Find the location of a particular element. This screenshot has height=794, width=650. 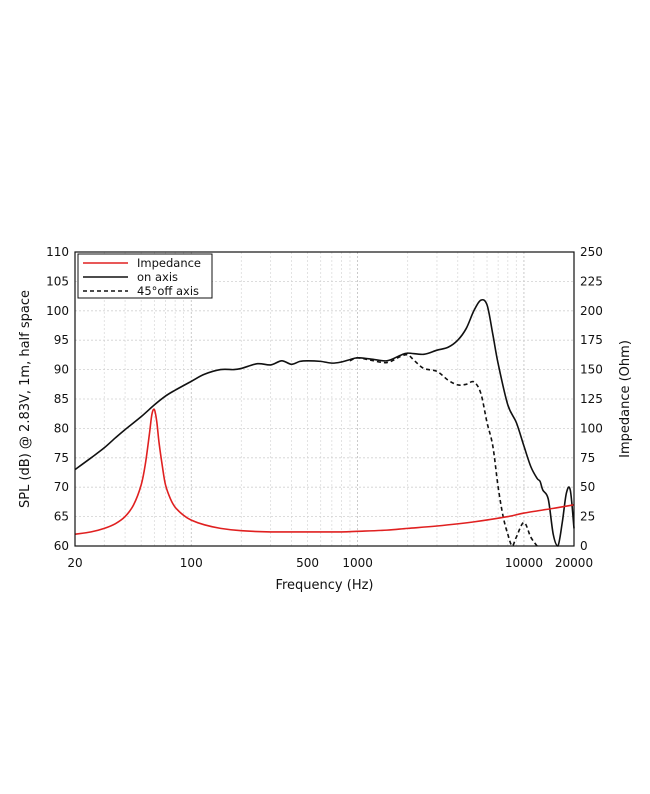

y-right-tick-label-10: 250 is located at coordinates (591, 252).